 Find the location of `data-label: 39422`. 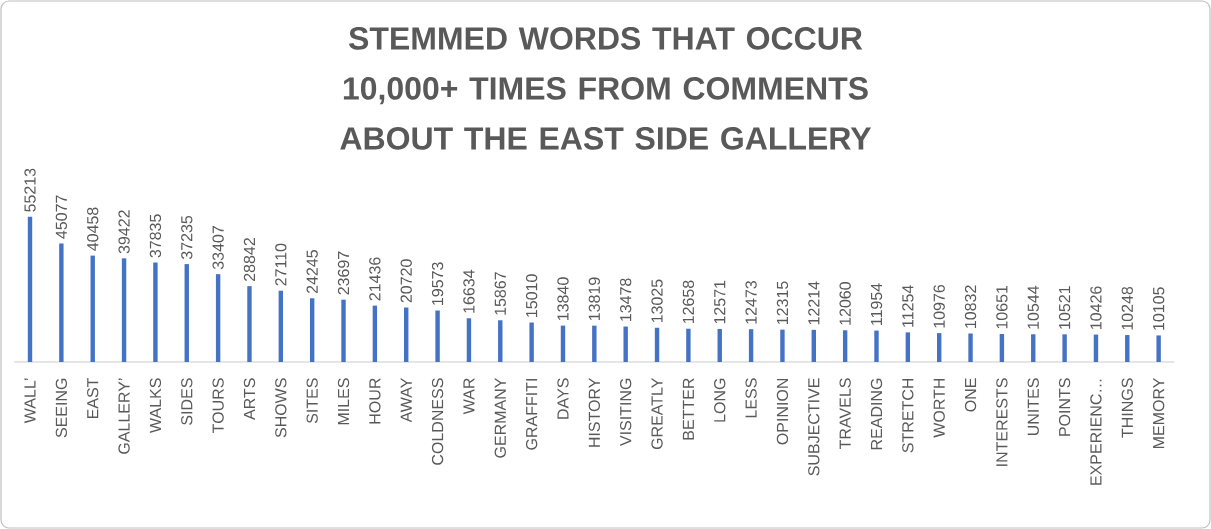

data-label: 39422 is located at coordinates (124, 232).